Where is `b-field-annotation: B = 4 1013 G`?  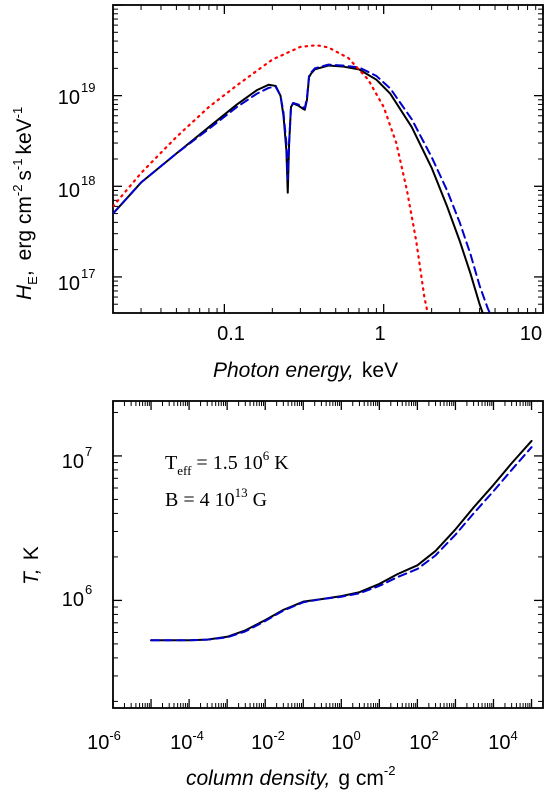
b-field-annotation: B = 4 1013 G is located at coordinates (216, 498).